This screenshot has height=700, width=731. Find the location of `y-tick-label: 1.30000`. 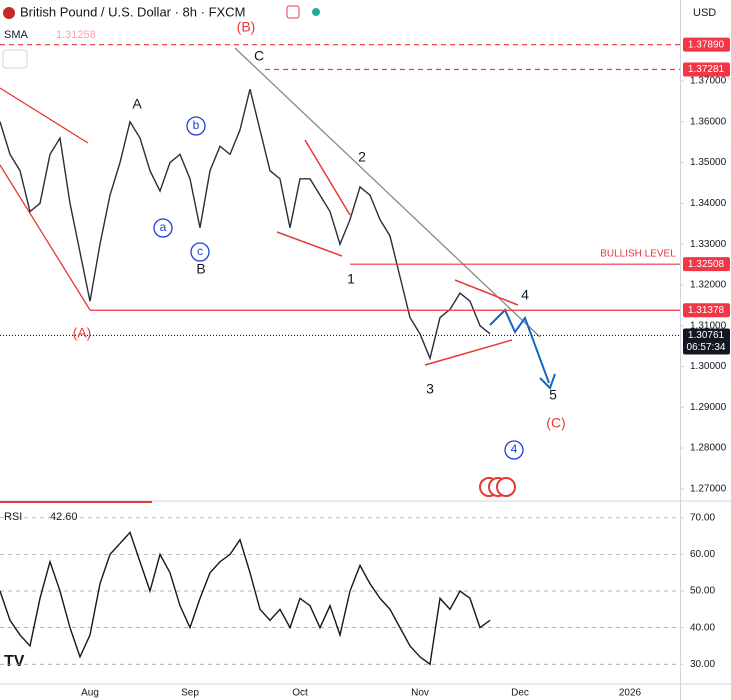

y-tick-label: 1.30000 is located at coordinates (708, 366).